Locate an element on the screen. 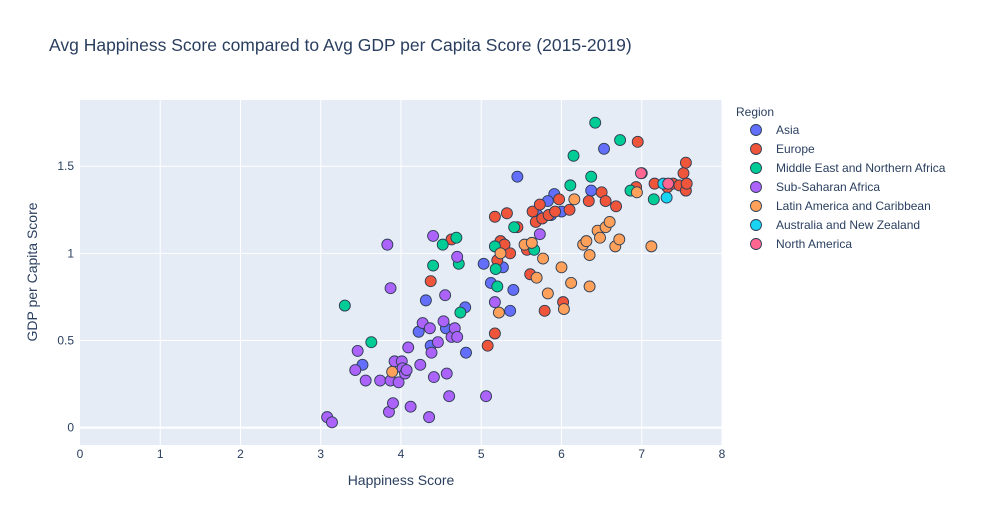 The width and height of the screenshot is (984, 530). legend-item: Sub-Saharan Africa is located at coordinates (815, 187).